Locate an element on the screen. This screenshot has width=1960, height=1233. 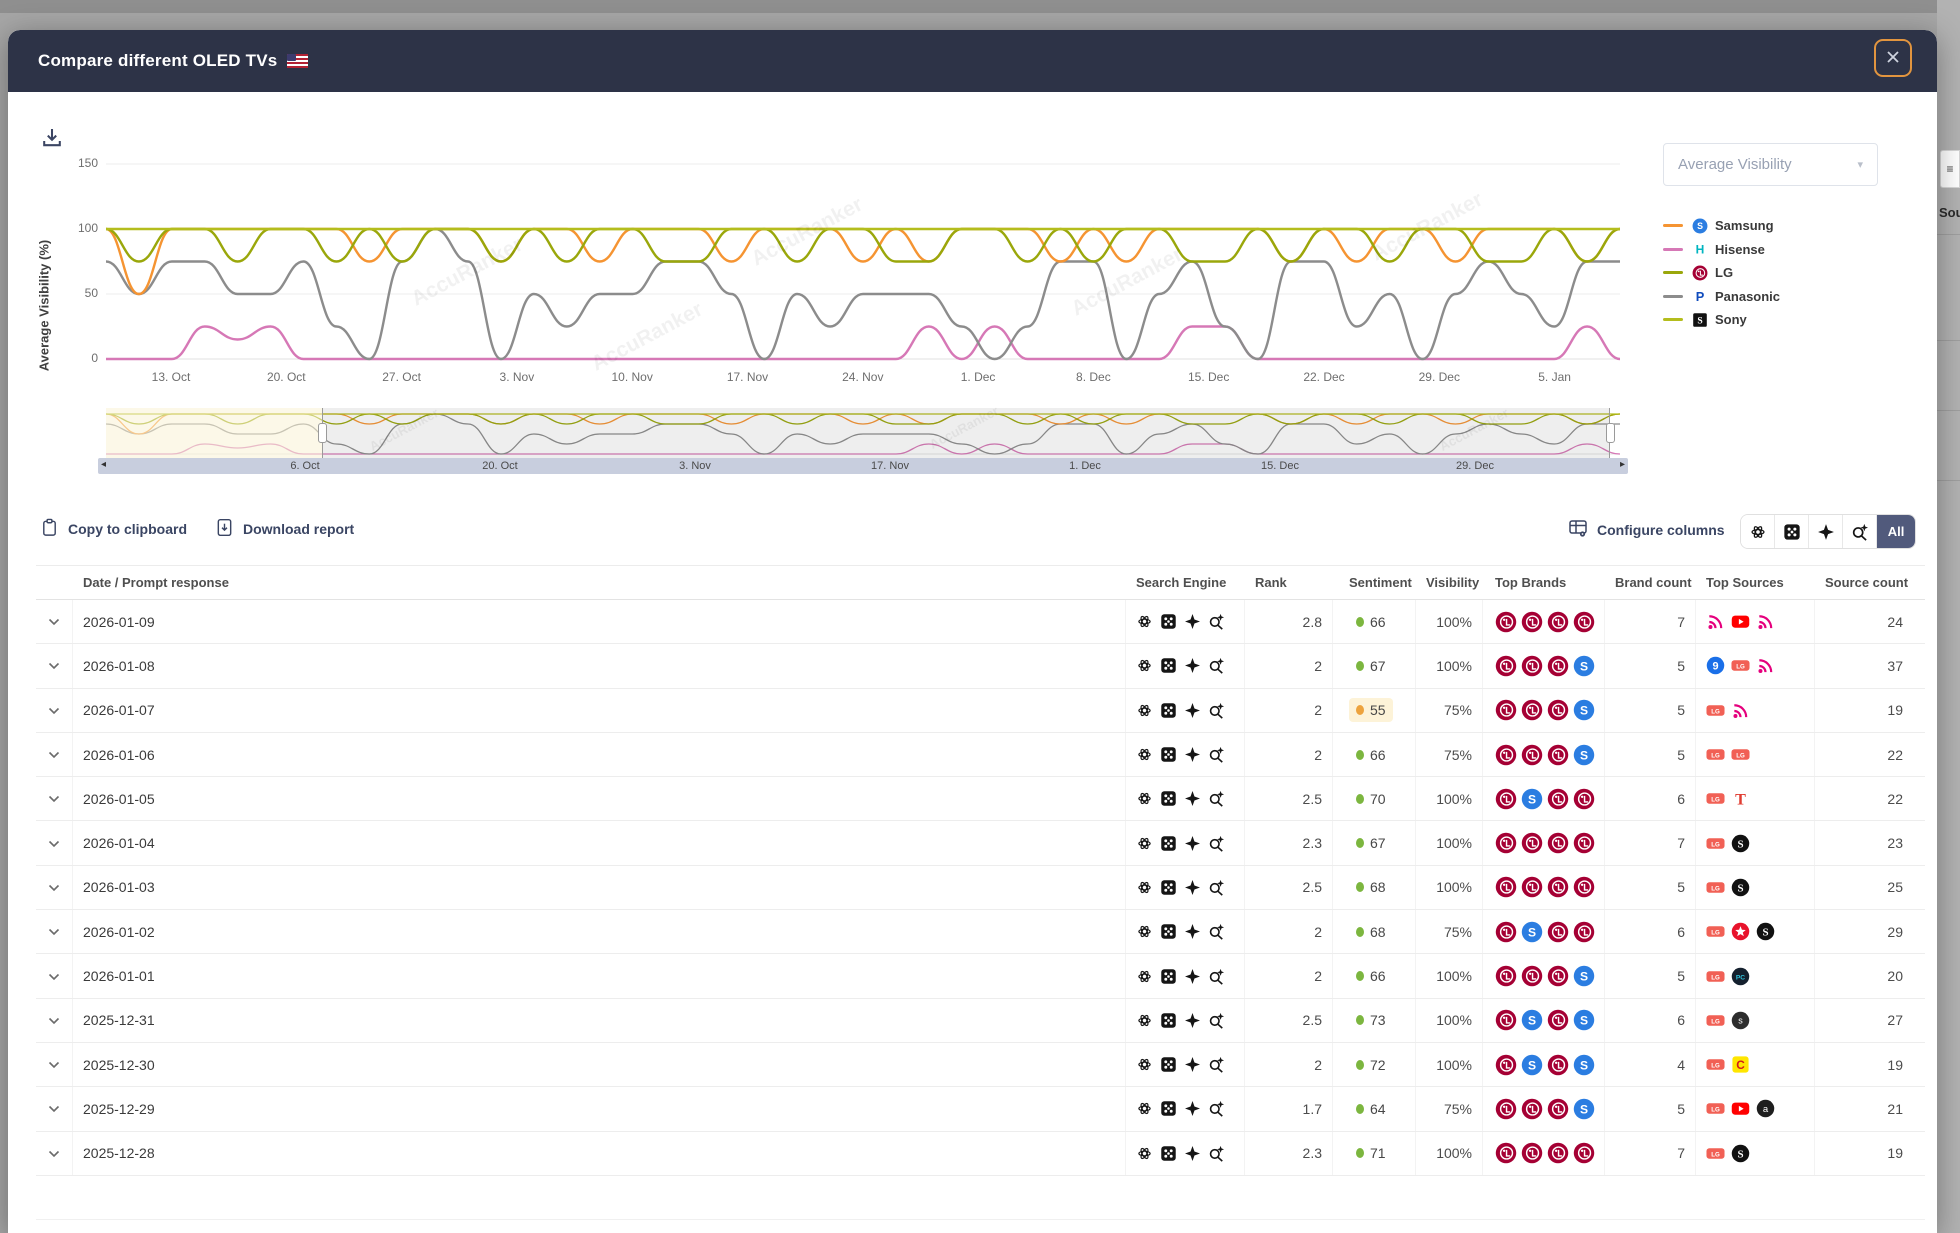
table-row: 2026-01-03 2.5 68 100% 5 25 is located at coordinates (980, 888).